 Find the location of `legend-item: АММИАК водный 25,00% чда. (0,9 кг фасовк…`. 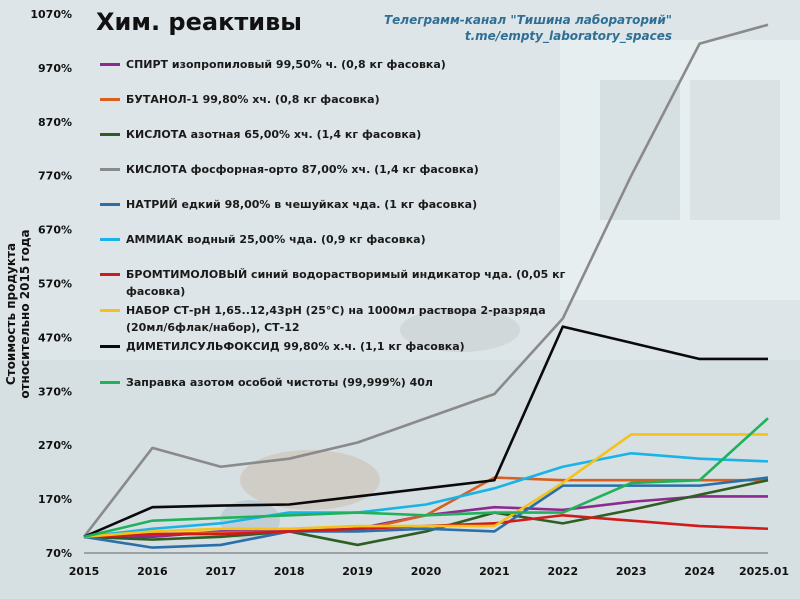

legend-item: АММИАК водный 25,00% чда. (0,9 кг фасовк… is located at coordinates (335, 239).